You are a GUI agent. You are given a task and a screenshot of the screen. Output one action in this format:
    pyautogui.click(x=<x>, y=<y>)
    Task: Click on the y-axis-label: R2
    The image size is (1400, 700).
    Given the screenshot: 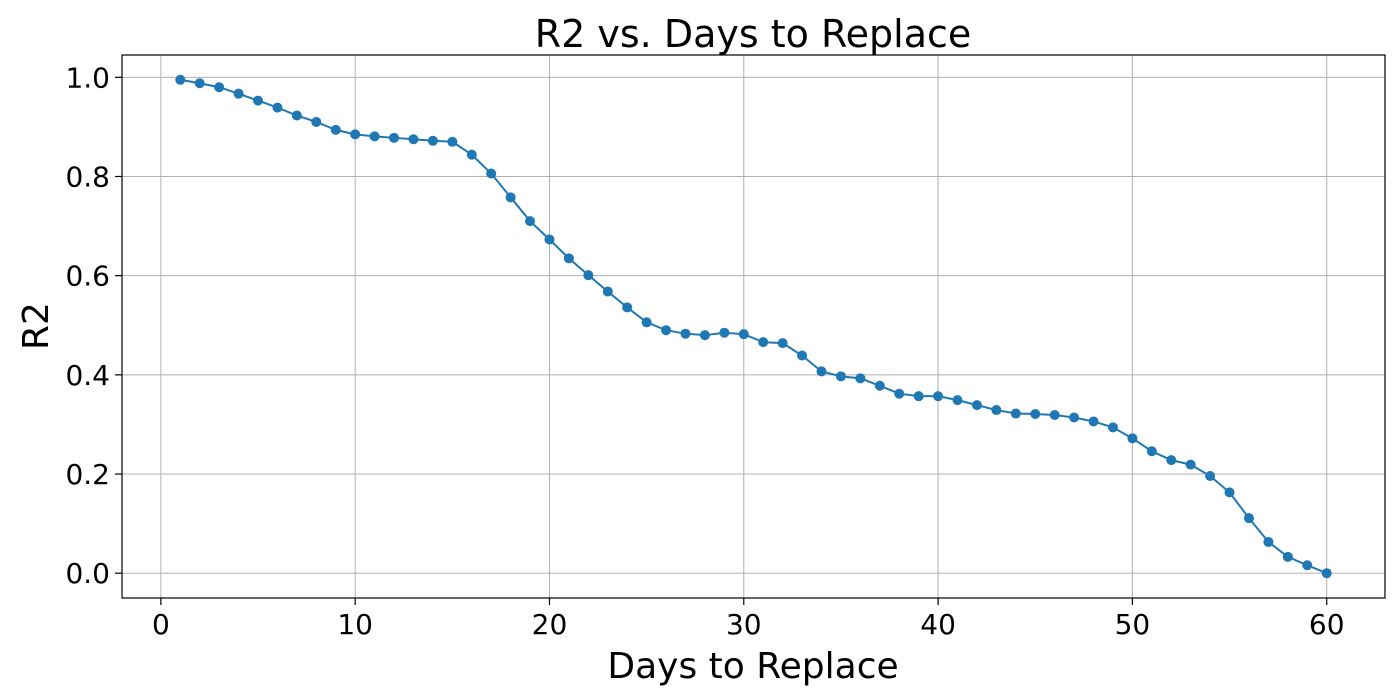 What is the action you would take?
    pyautogui.click(x=36, y=326)
    